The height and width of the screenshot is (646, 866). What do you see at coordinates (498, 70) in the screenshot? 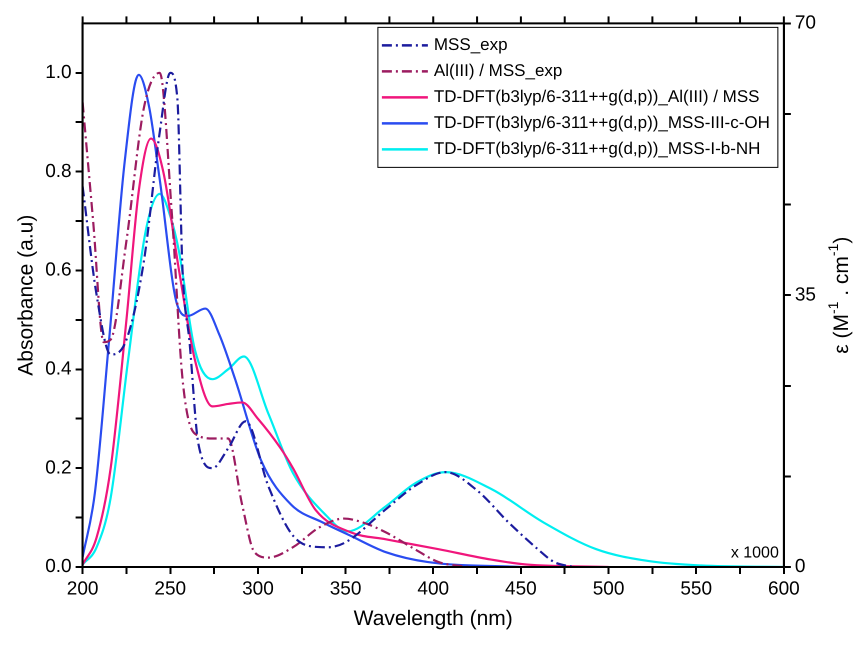
I see `legend-label: Al(III) / MSS_exp` at bounding box center [498, 70].